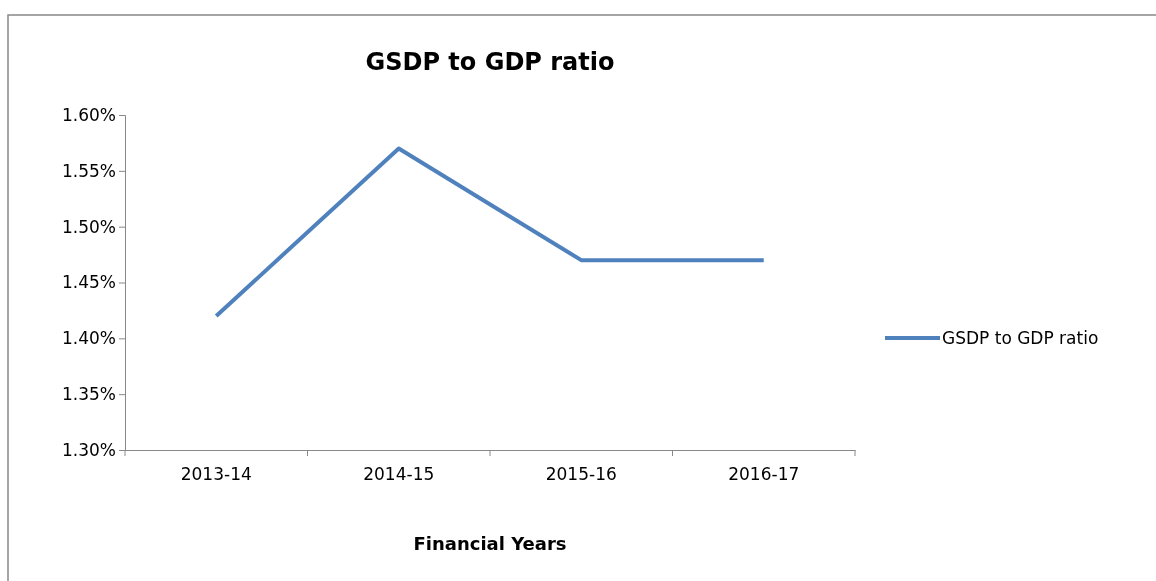  Describe the element at coordinates (88, 394) in the screenshot. I see `y-tick-label: 1.35%` at that location.